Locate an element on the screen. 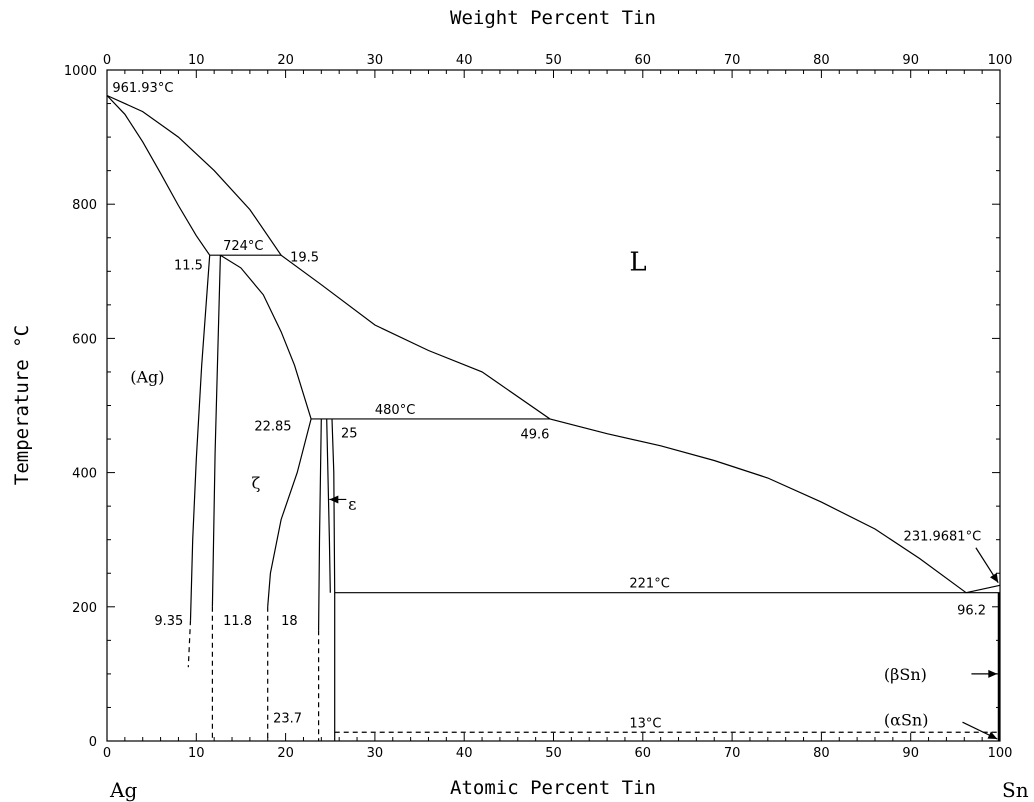 The image size is (1034, 802). x-tick-label: 40 is located at coordinates (464, 753).